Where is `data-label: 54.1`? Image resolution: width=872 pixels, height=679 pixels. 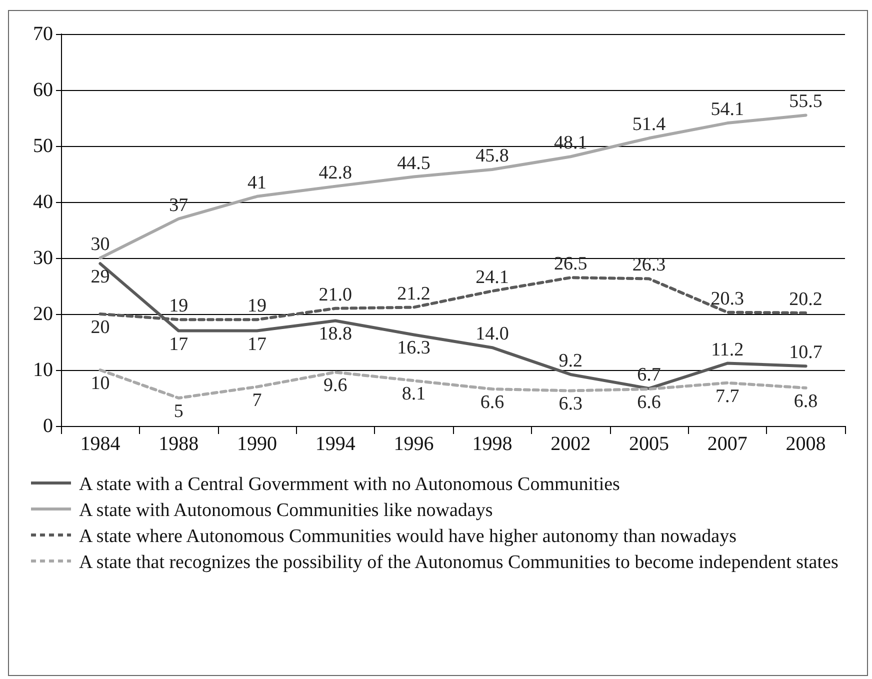
data-label: 54.1 is located at coordinates (727, 109).